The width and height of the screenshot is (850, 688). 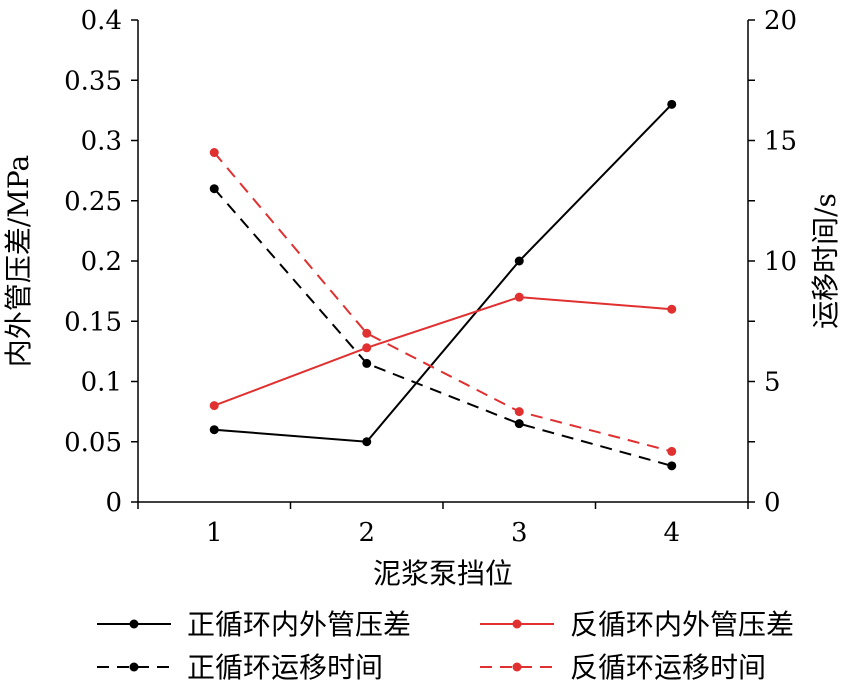 I want to click on series-line, so click(x=442, y=351).